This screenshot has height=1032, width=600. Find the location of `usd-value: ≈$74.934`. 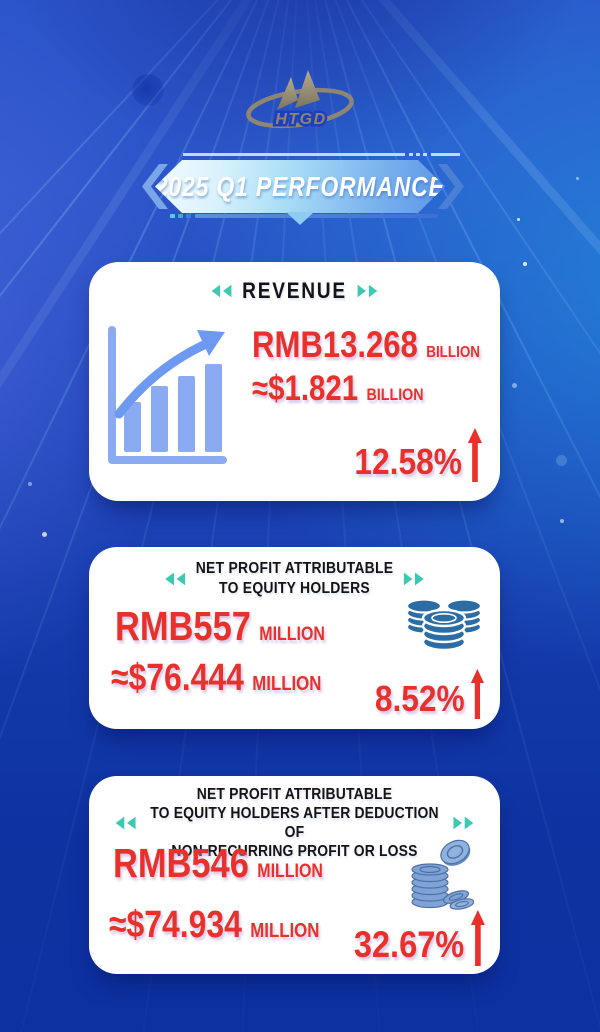

usd-value: ≈$74.934 is located at coordinates (175, 925).